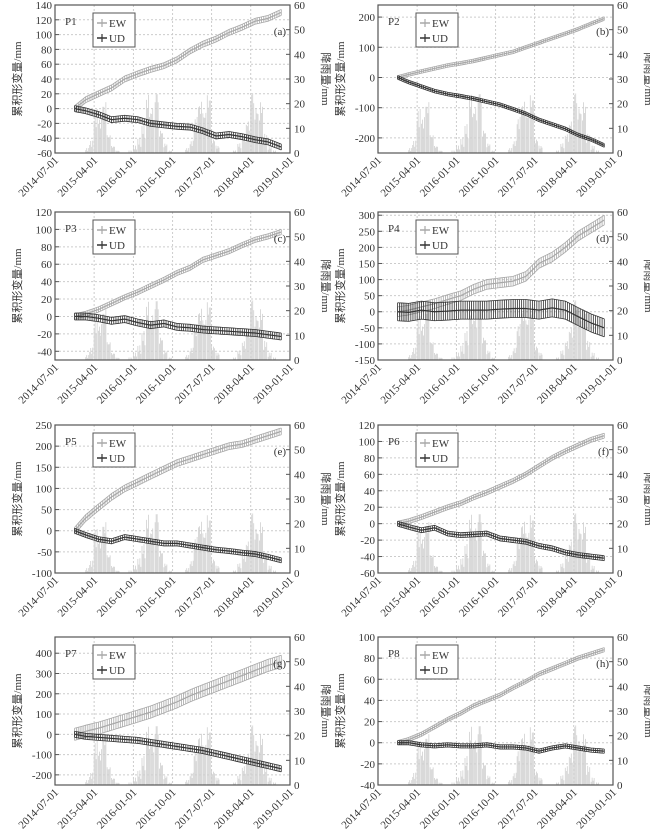  Describe the element at coordinates (367, 18) in the screenshot. I see `y-tick-label: 200` at that location.